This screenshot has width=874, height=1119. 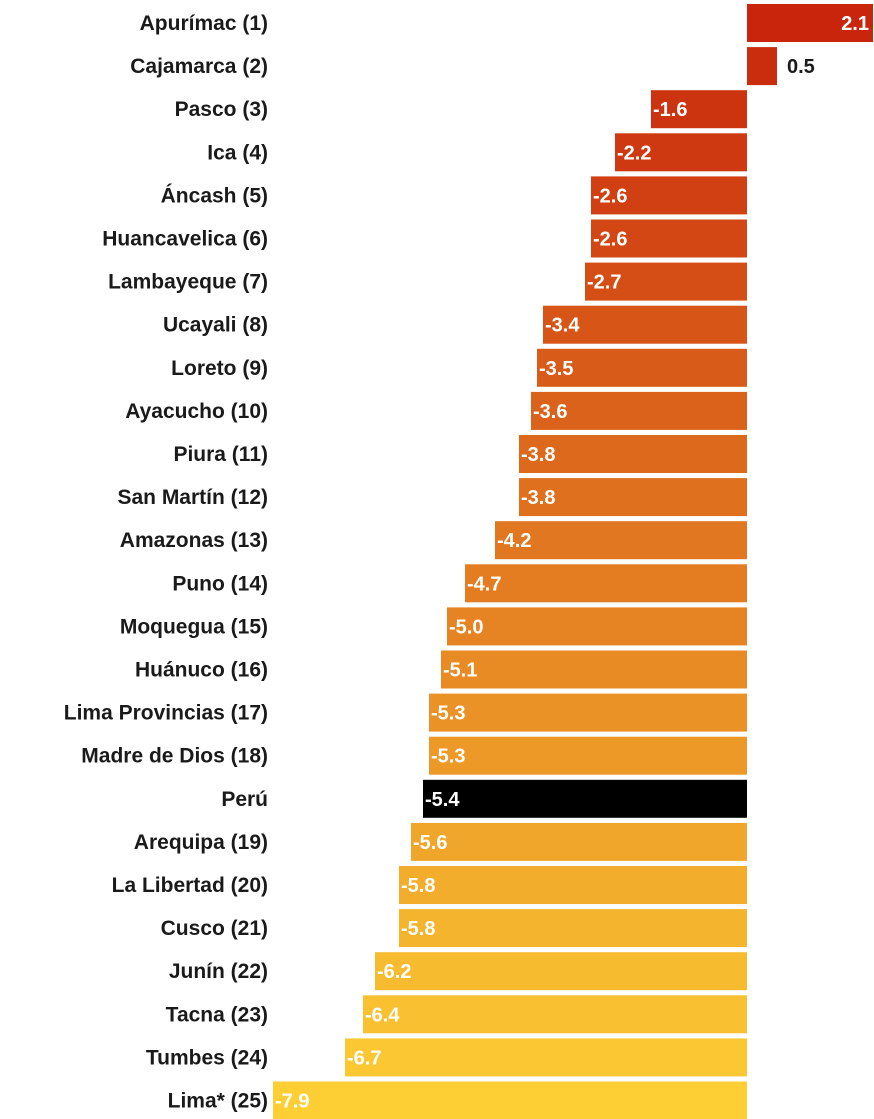 I want to click on category-label: Ucayali (8), so click(x=215, y=325).